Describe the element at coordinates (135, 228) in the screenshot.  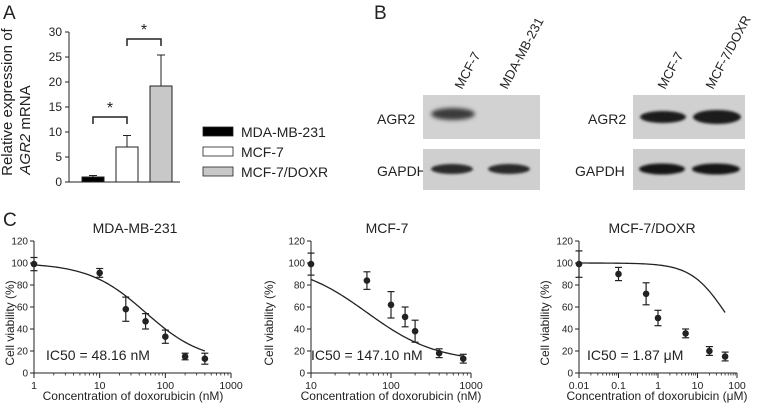
I see `curve1-title: MDA-MB-231` at that location.